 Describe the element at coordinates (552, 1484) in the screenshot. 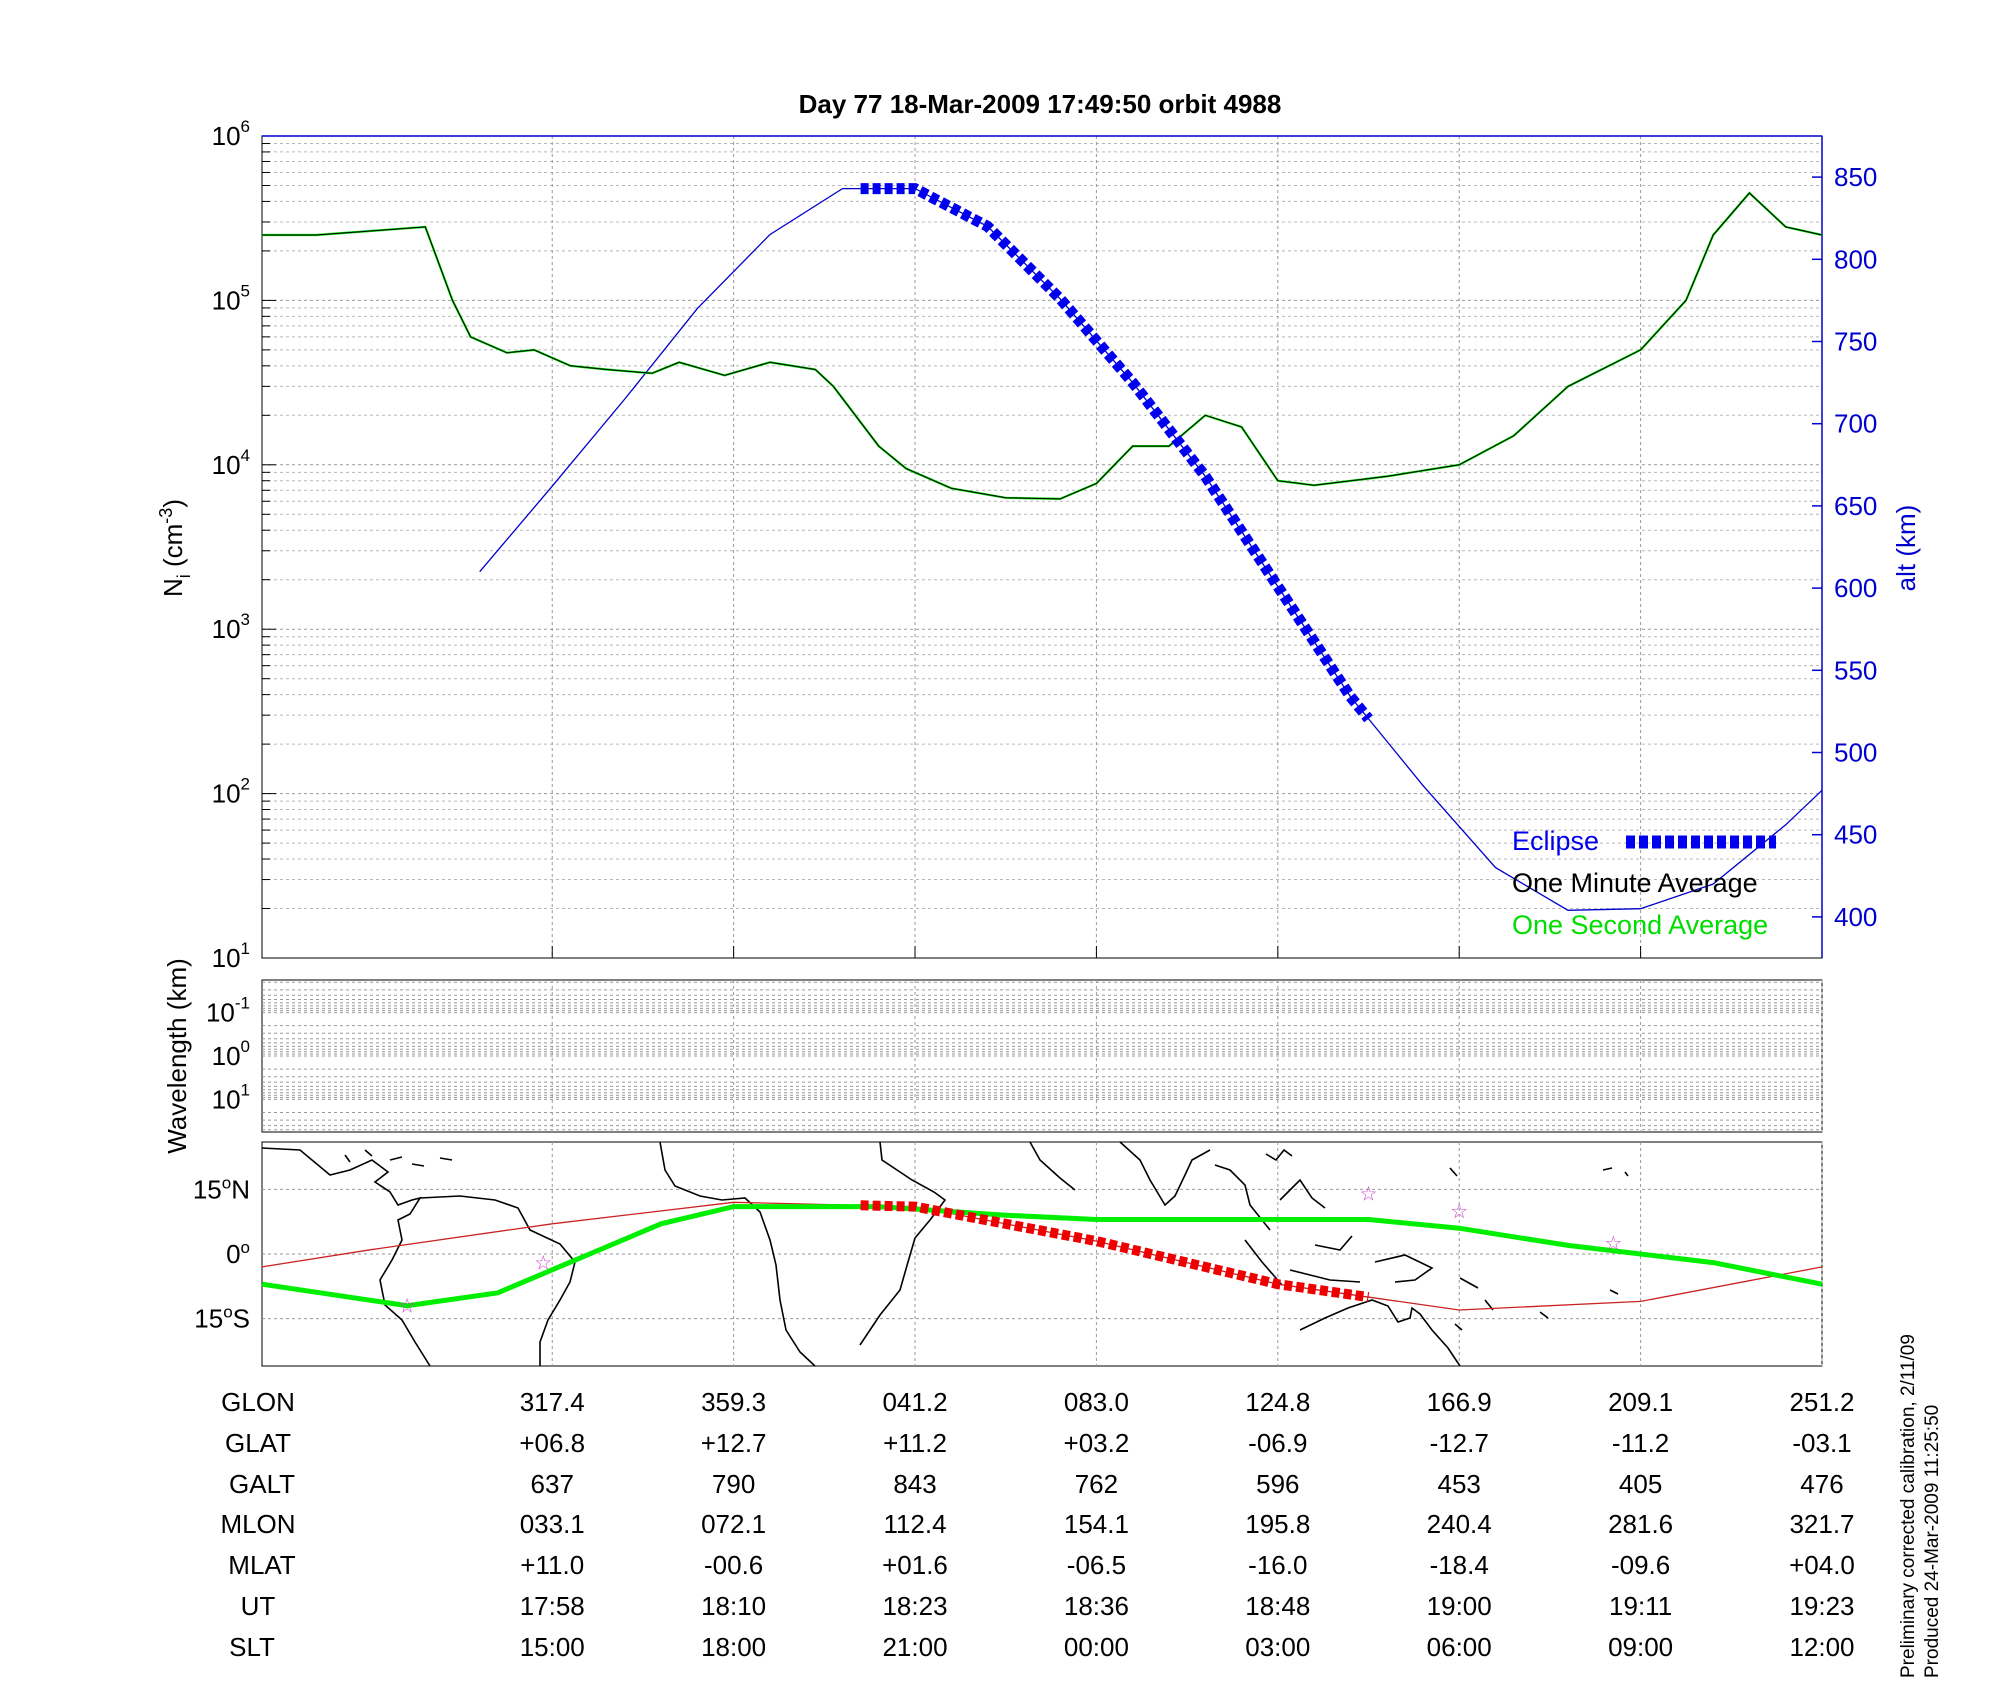

I see `table-cell: 637` at that location.